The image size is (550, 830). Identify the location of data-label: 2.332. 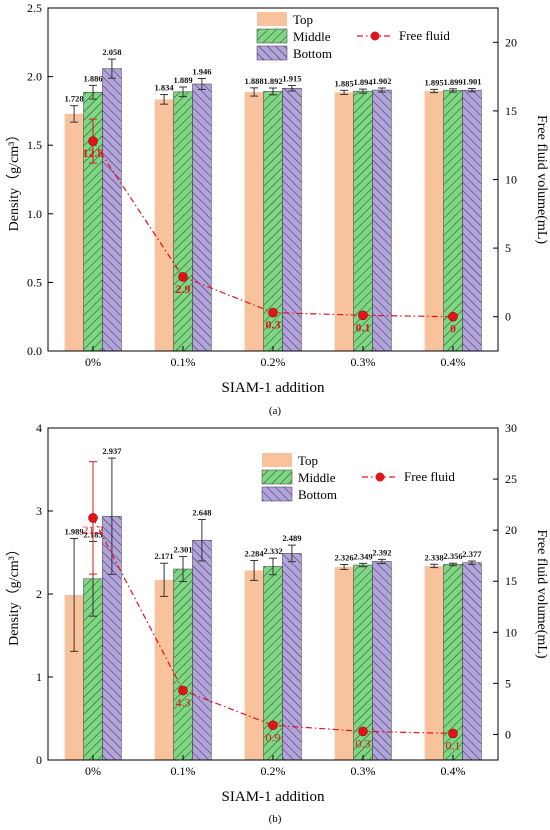
(272, 551).